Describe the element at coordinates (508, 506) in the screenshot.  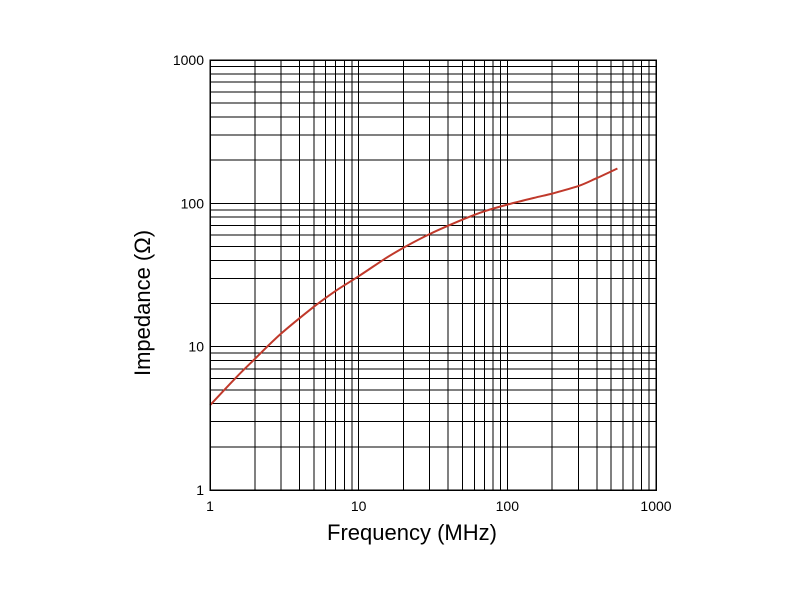
I see `x-tick-label: 100` at that location.